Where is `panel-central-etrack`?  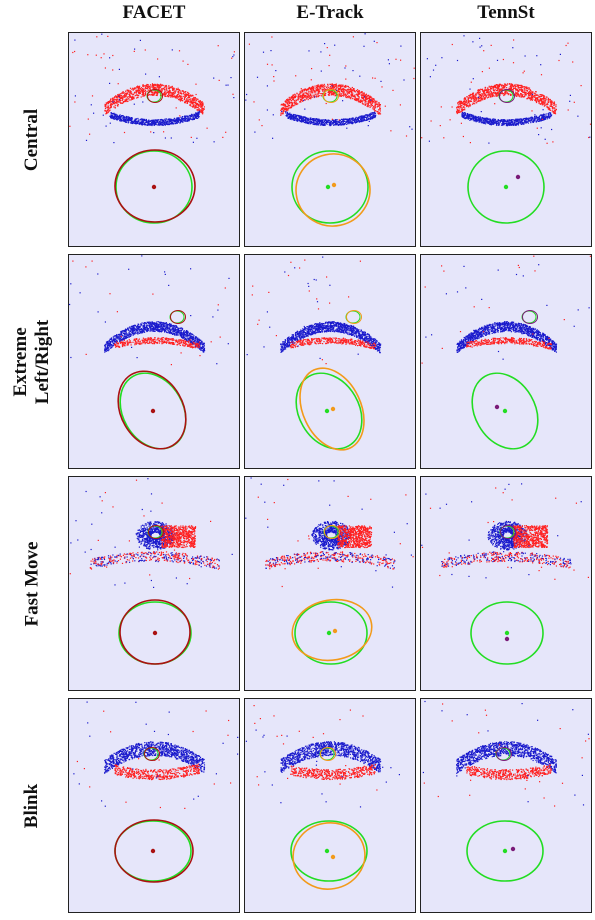
panel-central-etrack is located at coordinates (330, 139).